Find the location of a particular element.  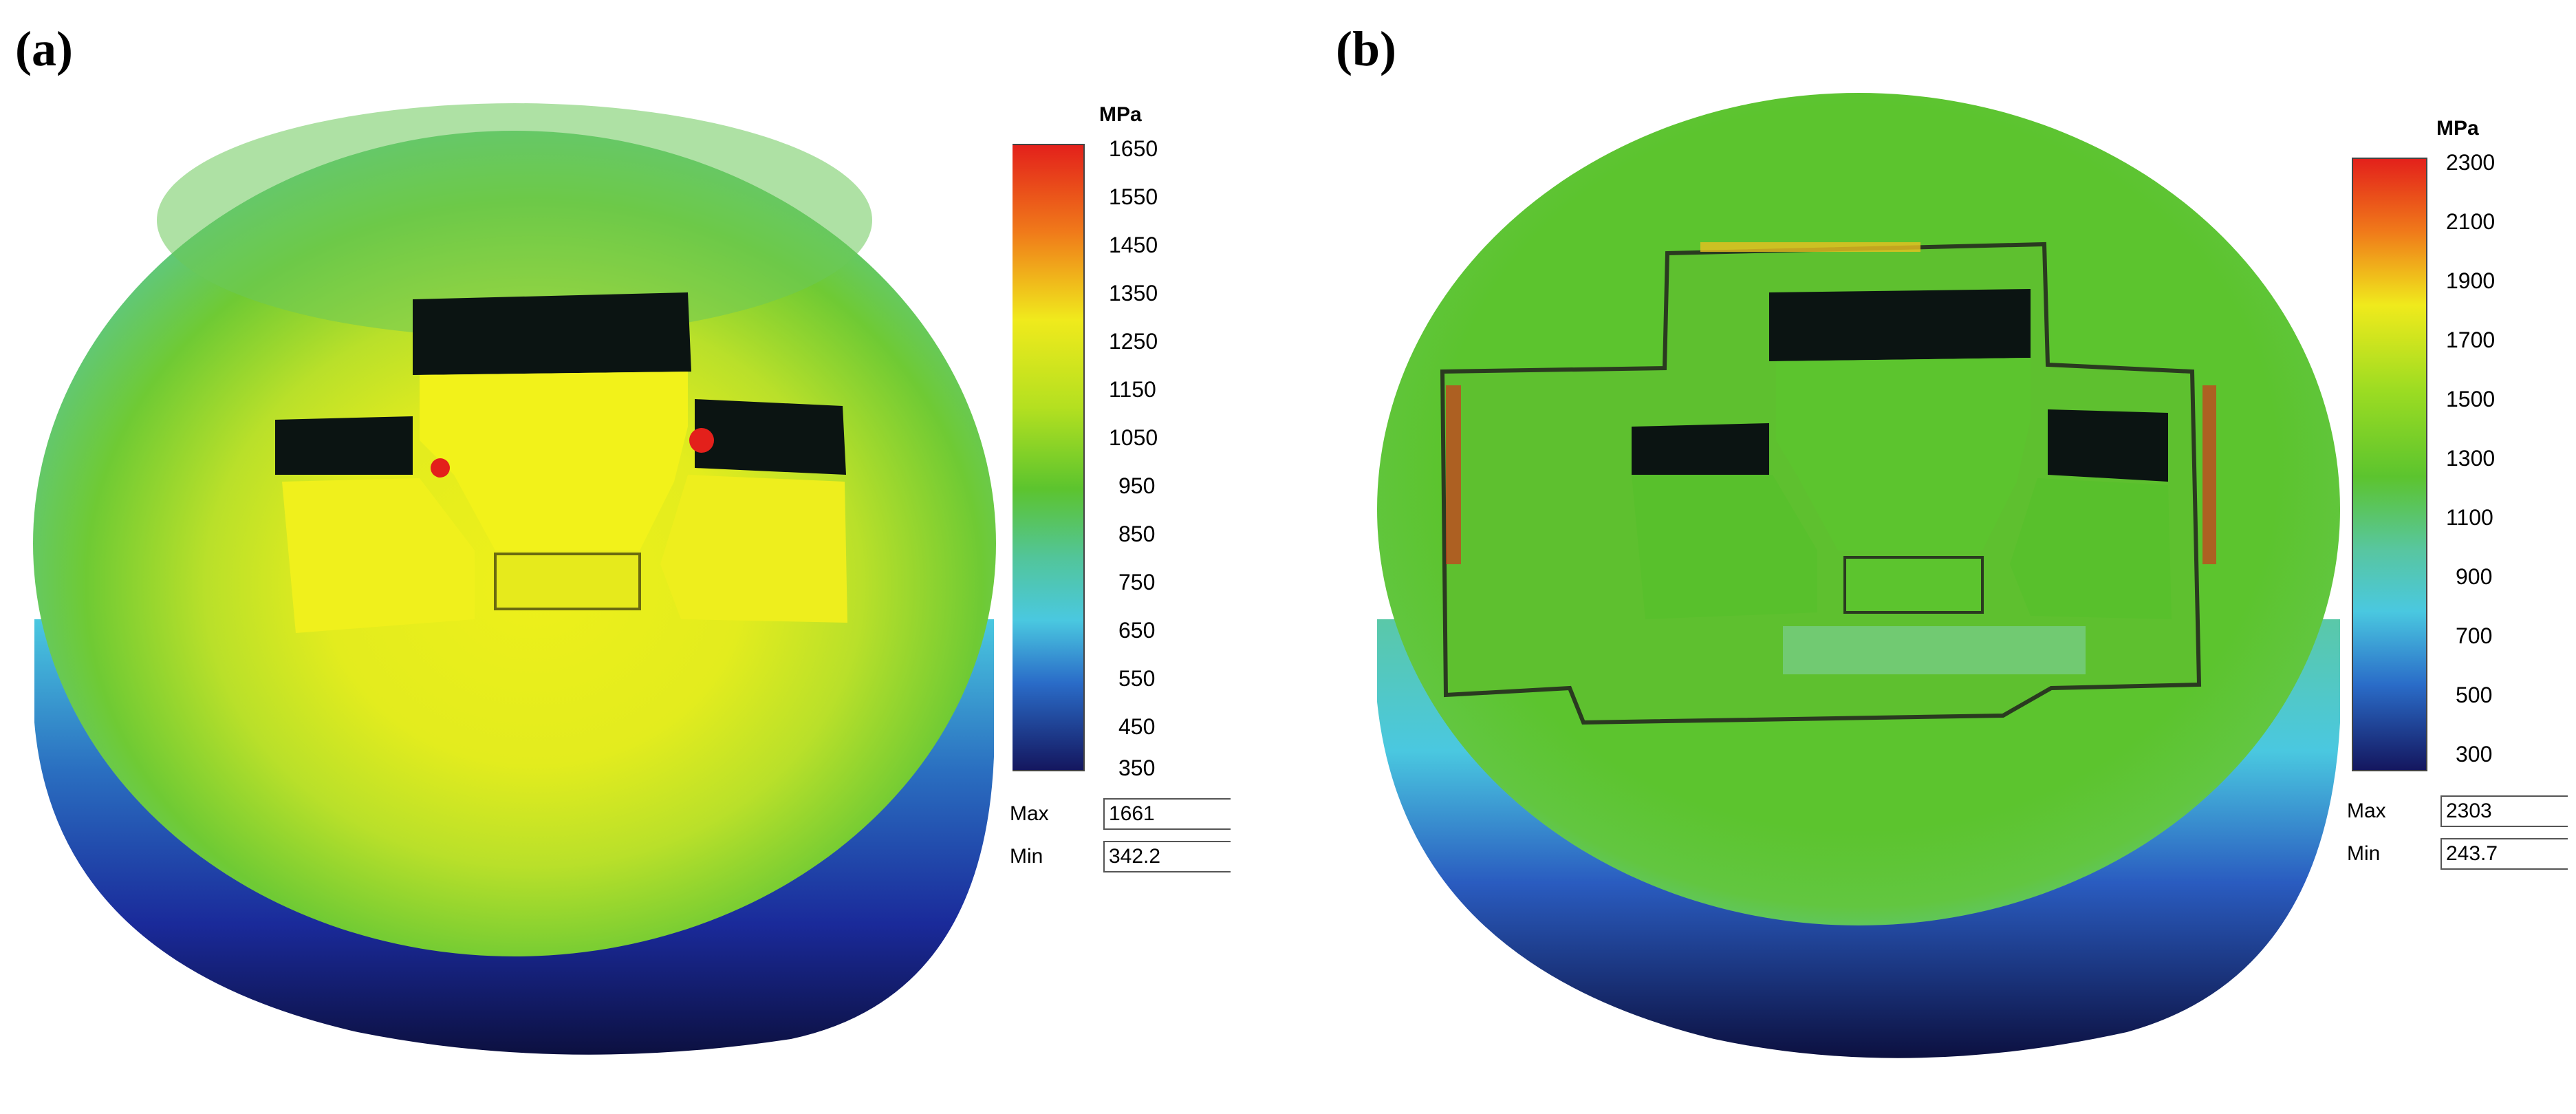

colorbar-tick: 1700 is located at coordinates (2471, 340).